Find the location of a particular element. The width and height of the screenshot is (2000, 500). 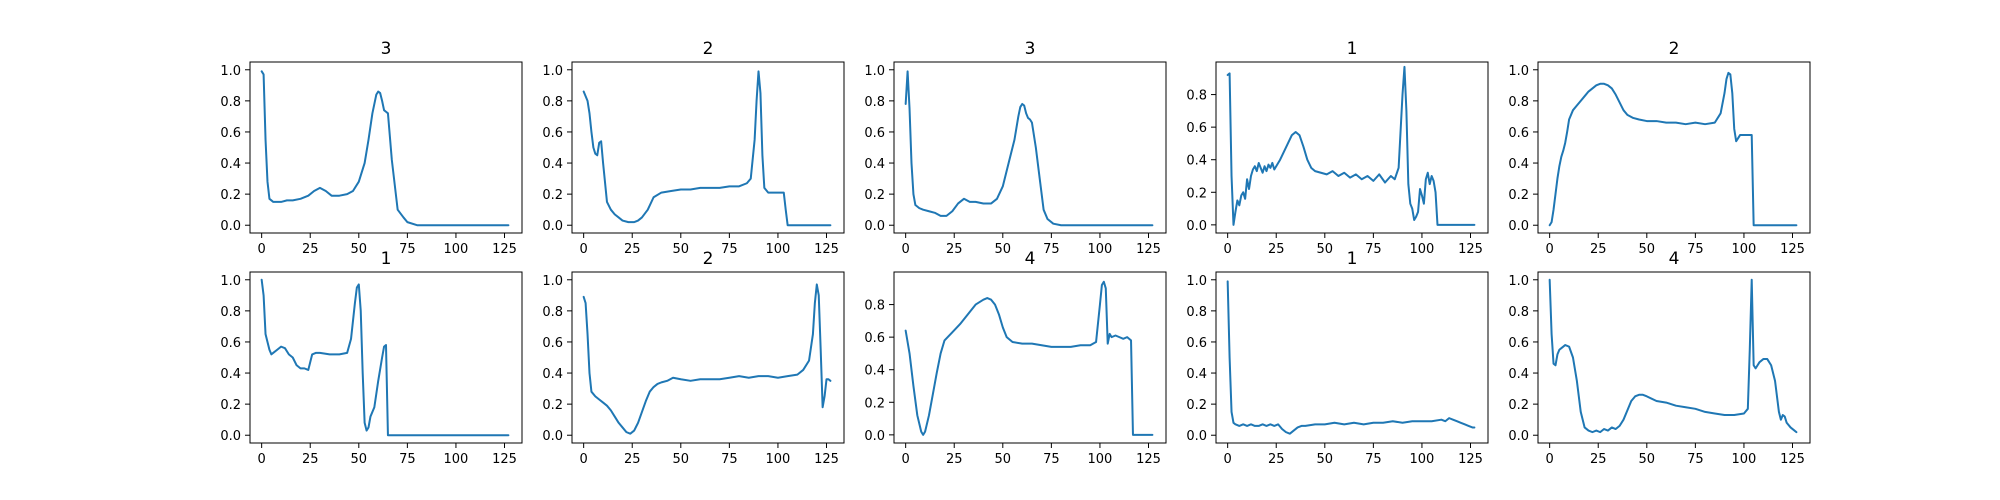

subplot-5: 0 25 50 75 100 125 0.0 0.2 0.4 0.6 0.8 1.0 2 is located at coordinates (1659, 148).